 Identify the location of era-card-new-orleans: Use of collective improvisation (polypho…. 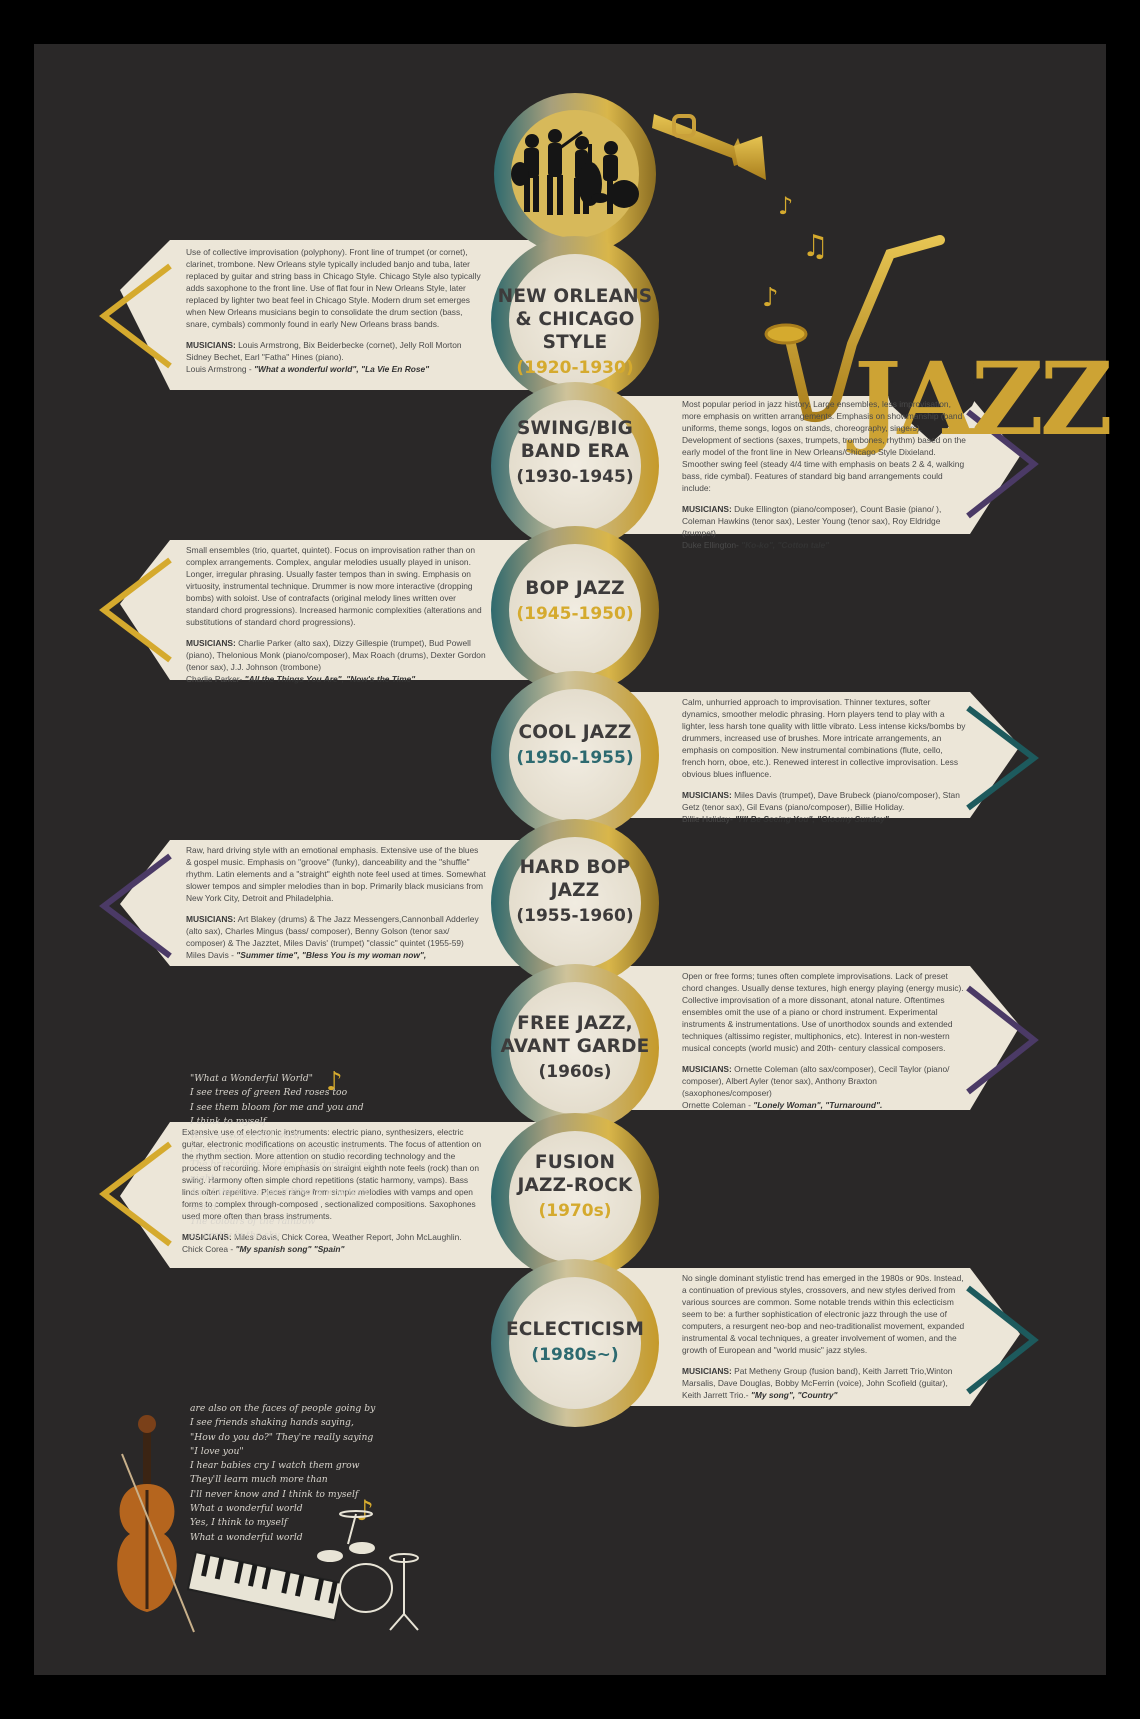
(336, 310).